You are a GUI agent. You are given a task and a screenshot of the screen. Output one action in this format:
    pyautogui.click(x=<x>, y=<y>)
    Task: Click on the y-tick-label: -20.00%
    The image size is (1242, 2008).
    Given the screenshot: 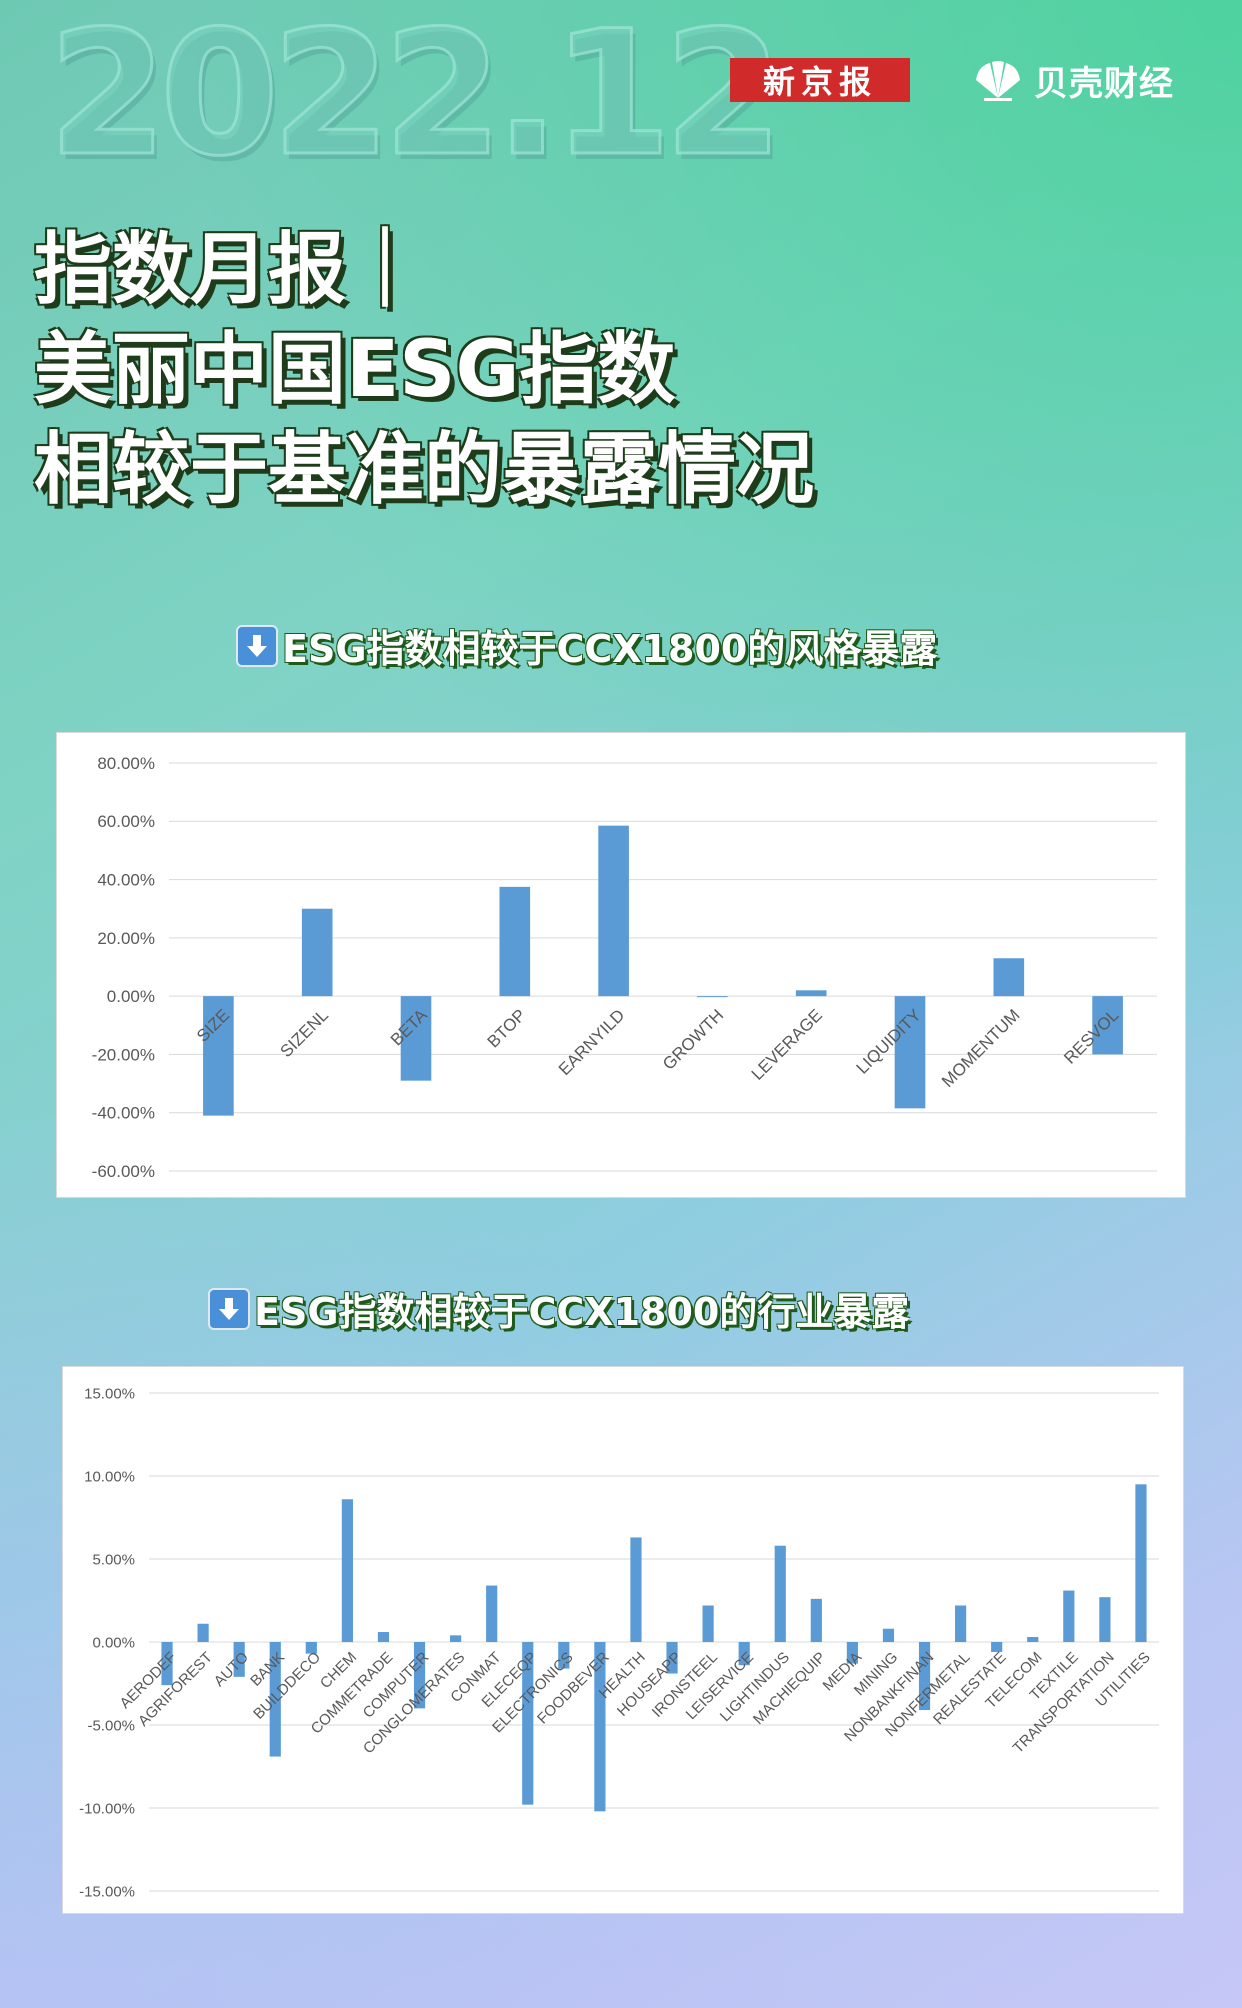 What is the action you would take?
    pyautogui.click(x=123, y=1054)
    